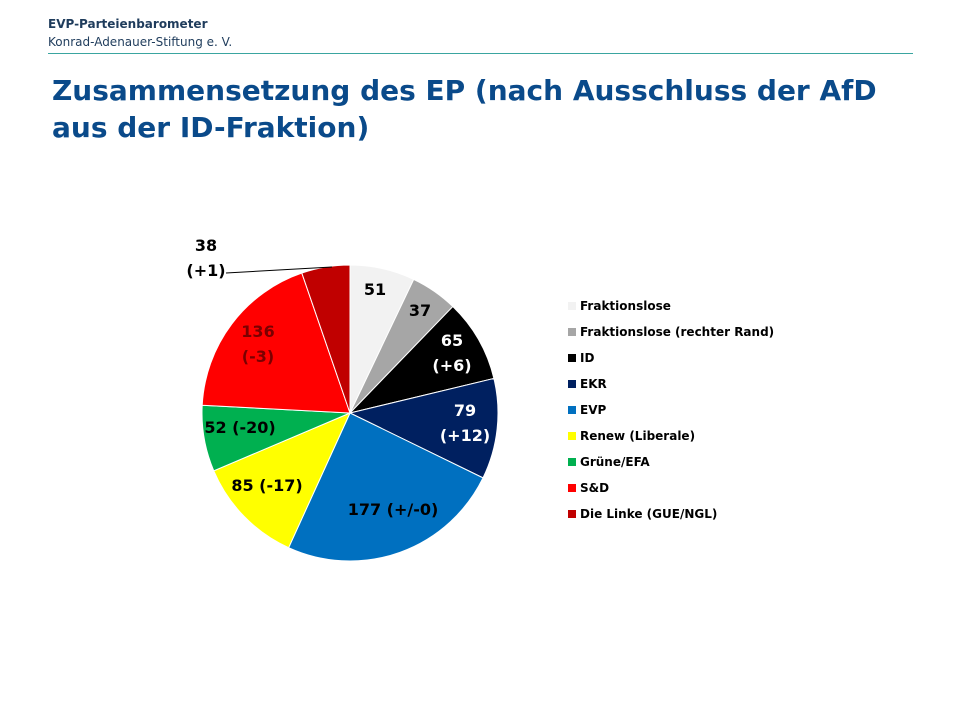 The width and height of the screenshot is (960, 720). Describe the element at coordinates (625, 306) in the screenshot. I see `legend-label: Fraktionslose` at that location.